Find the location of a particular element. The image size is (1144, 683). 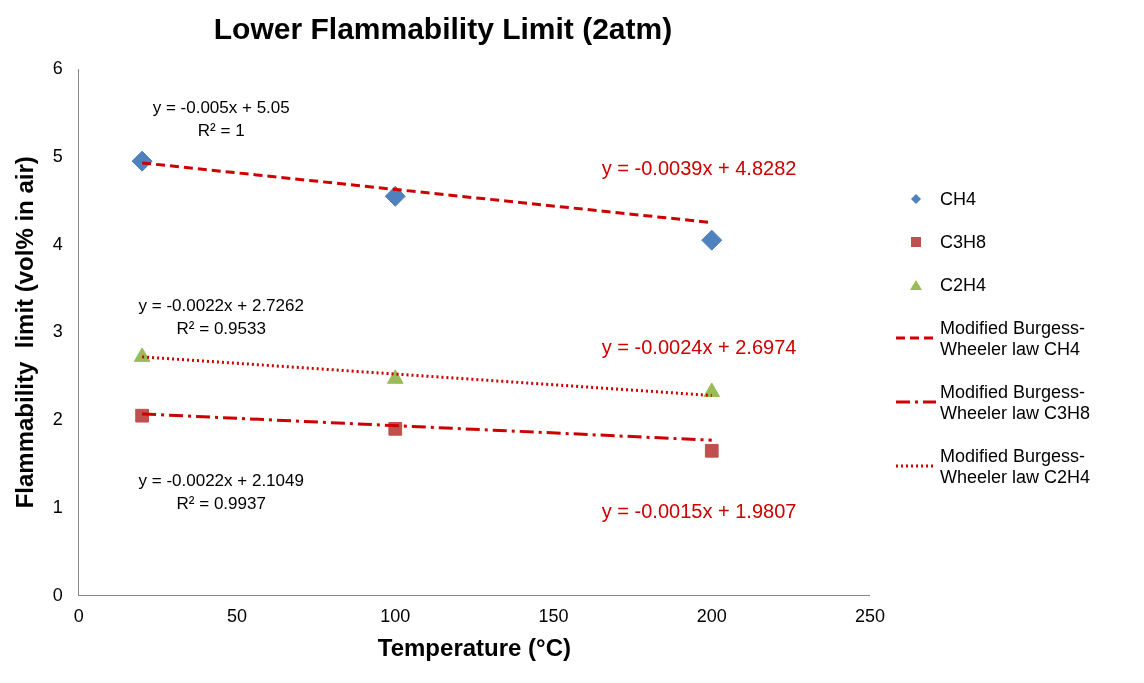

x-tick-label: 50 is located at coordinates (237, 616).